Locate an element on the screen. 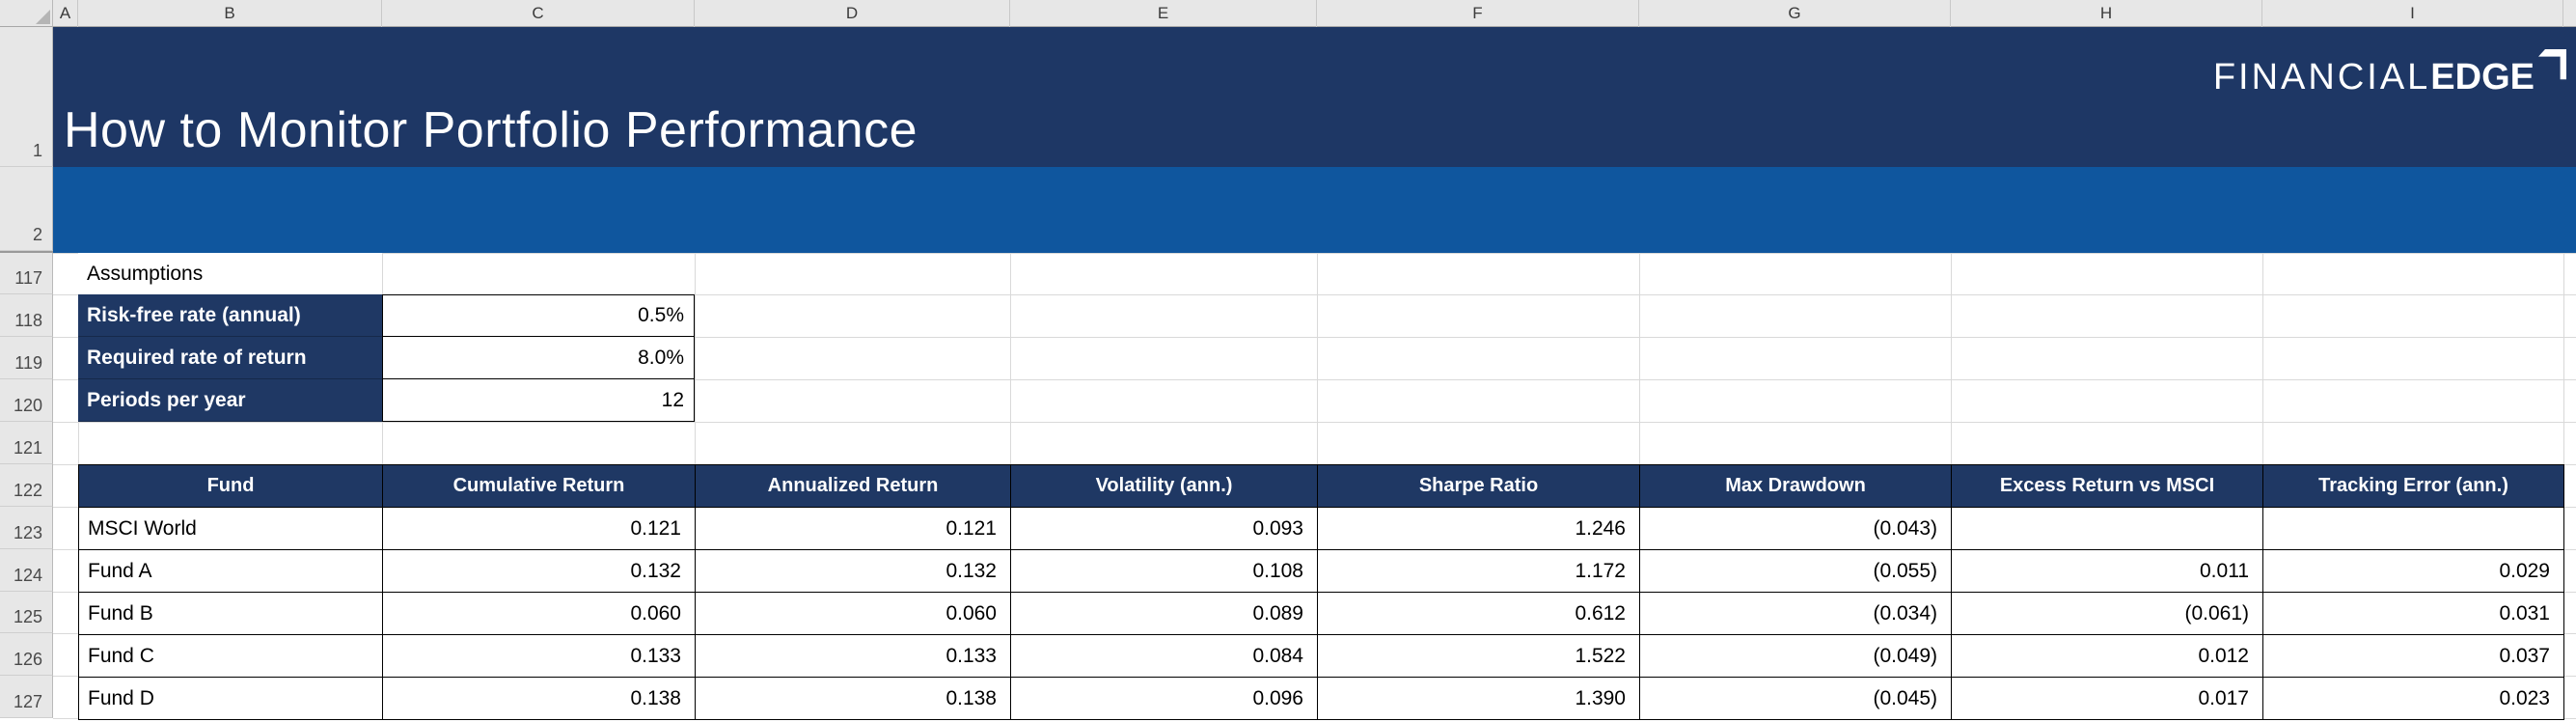 The height and width of the screenshot is (722, 2576). row-header-124: 124 is located at coordinates (26, 570).